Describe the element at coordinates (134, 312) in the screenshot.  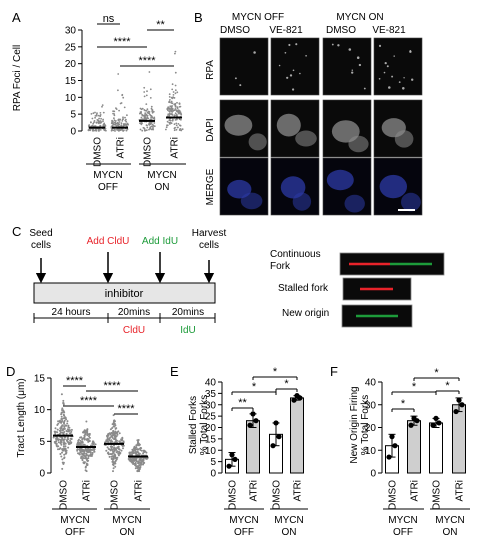
I see `duration-20mins-1: 20mins` at that location.